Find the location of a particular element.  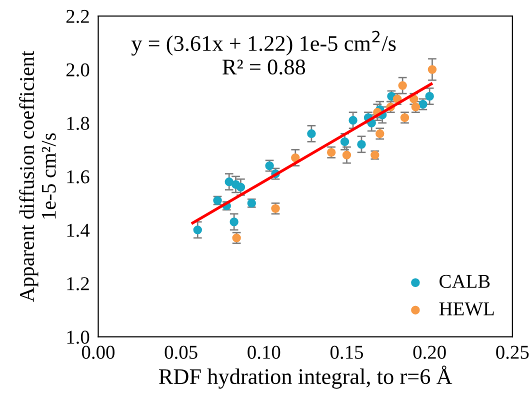

x-tick-label: 0.10 is located at coordinates (264, 352).